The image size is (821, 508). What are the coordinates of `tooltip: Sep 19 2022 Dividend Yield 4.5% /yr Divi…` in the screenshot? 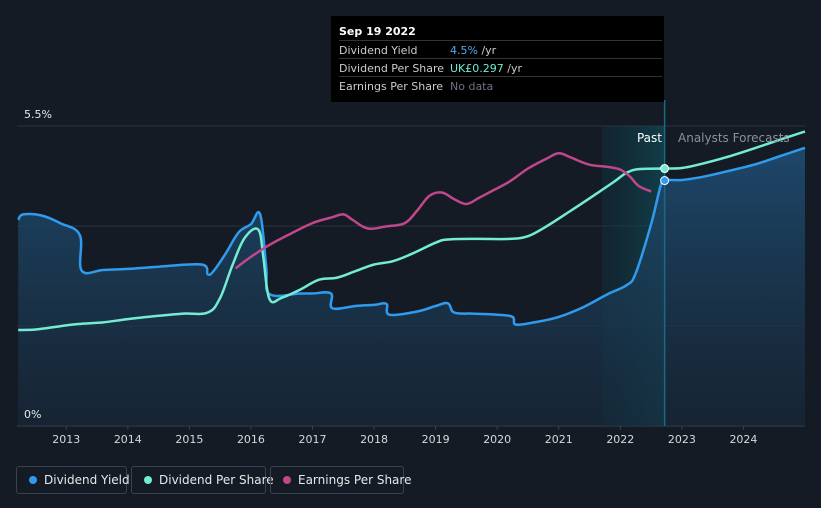 It's located at (497, 59).